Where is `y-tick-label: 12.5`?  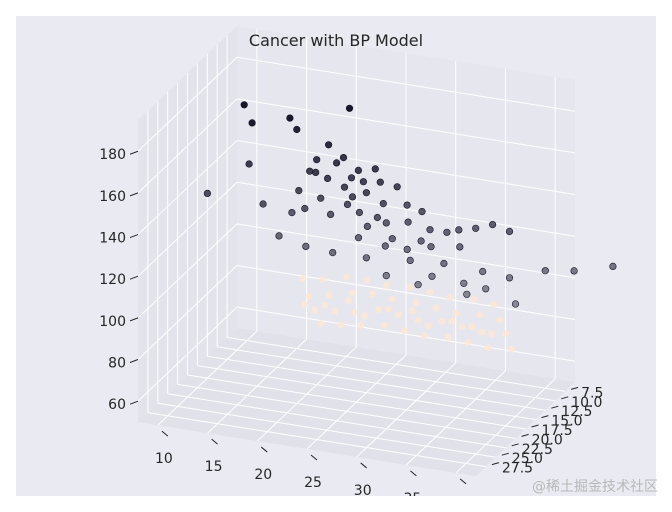 y-tick-label: 12.5 is located at coordinates (576, 412).